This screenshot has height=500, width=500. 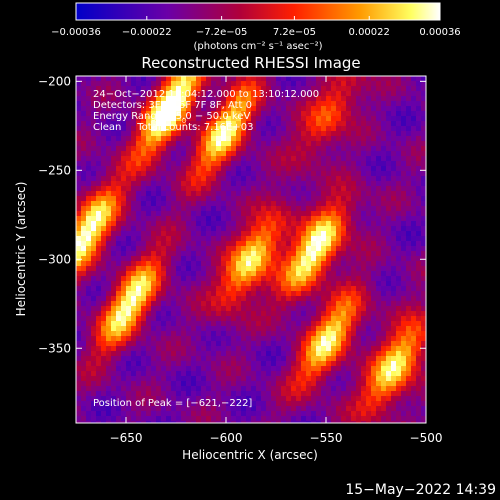 I want to click on y-axis-label: Heliocentric Y (arcsec), so click(x=21, y=249).